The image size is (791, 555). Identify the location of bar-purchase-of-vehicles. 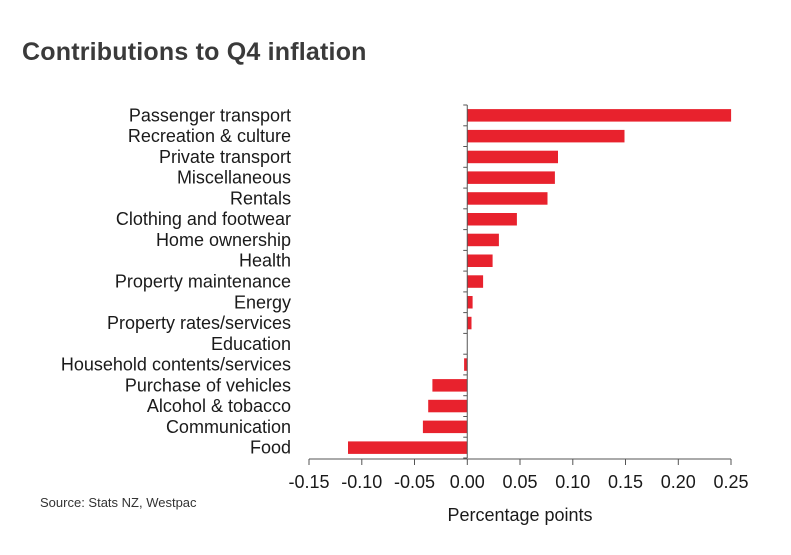
(450, 385).